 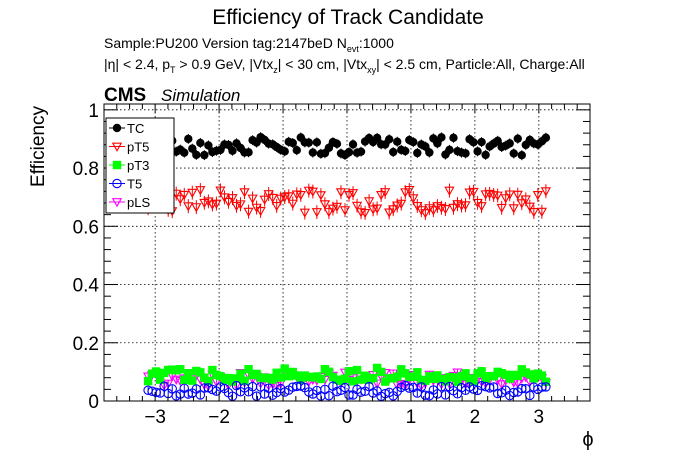 What do you see at coordinates (138, 147) in the screenshot?
I see `legend-label: pT5` at bounding box center [138, 147].